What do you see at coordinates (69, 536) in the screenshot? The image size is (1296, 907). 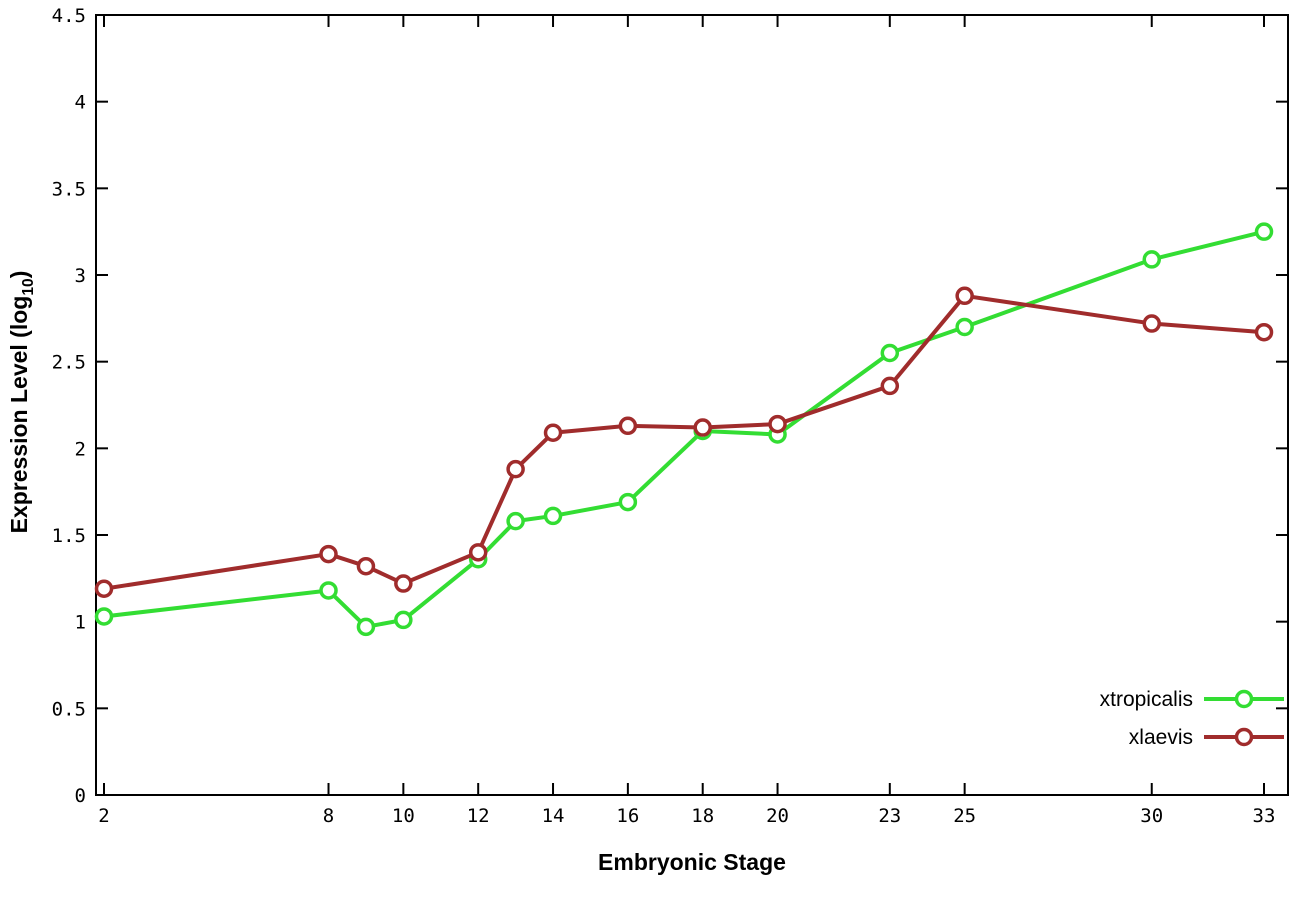 I see `y-tick-label: 1.5` at bounding box center [69, 536].